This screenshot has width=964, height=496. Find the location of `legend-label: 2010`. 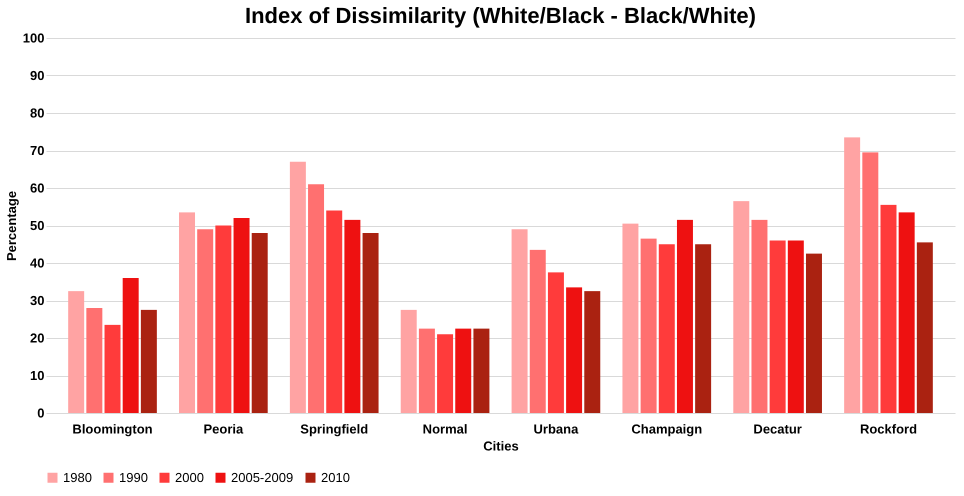

legend-label: 2010 is located at coordinates (335, 477).